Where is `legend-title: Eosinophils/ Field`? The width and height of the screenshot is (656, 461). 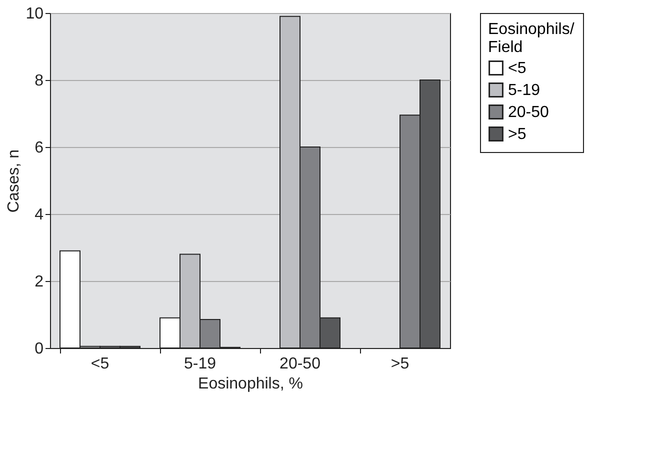
legend-title: Eosinophils/ Field is located at coordinates (531, 38).